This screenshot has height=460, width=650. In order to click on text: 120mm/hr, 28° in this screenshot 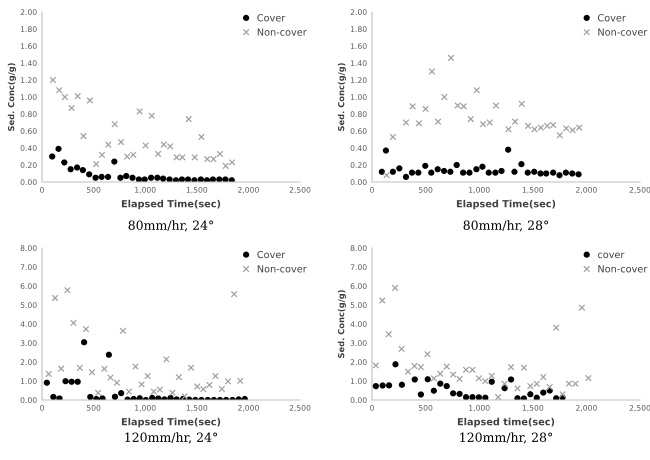, I will do `click(506, 438)`.